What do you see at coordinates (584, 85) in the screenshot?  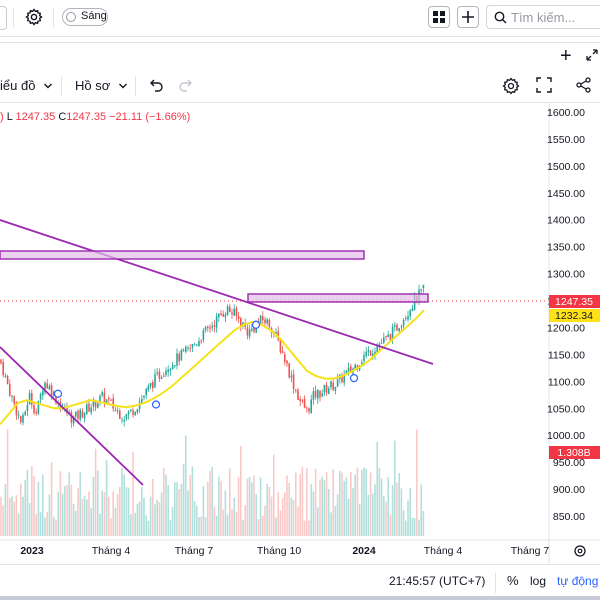 I see `share-icon` at bounding box center [584, 85].